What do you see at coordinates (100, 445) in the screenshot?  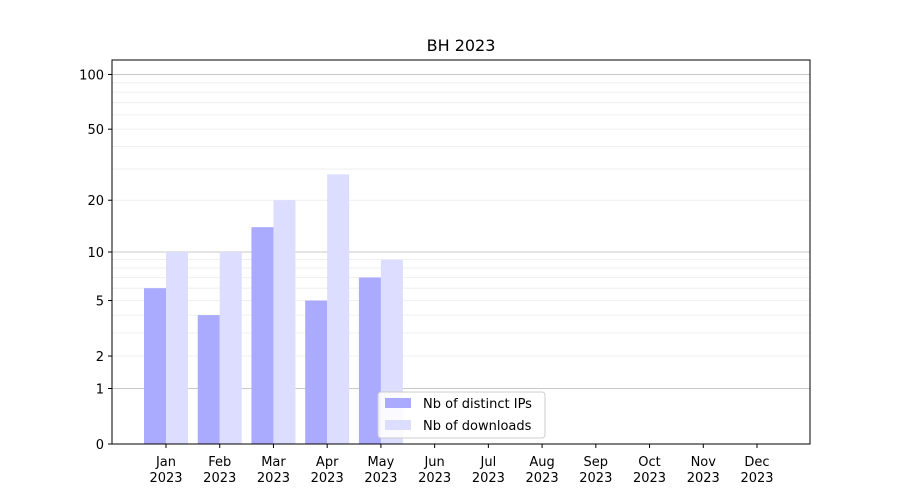 I see `y-tick-label: 0` at bounding box center [100, 445].